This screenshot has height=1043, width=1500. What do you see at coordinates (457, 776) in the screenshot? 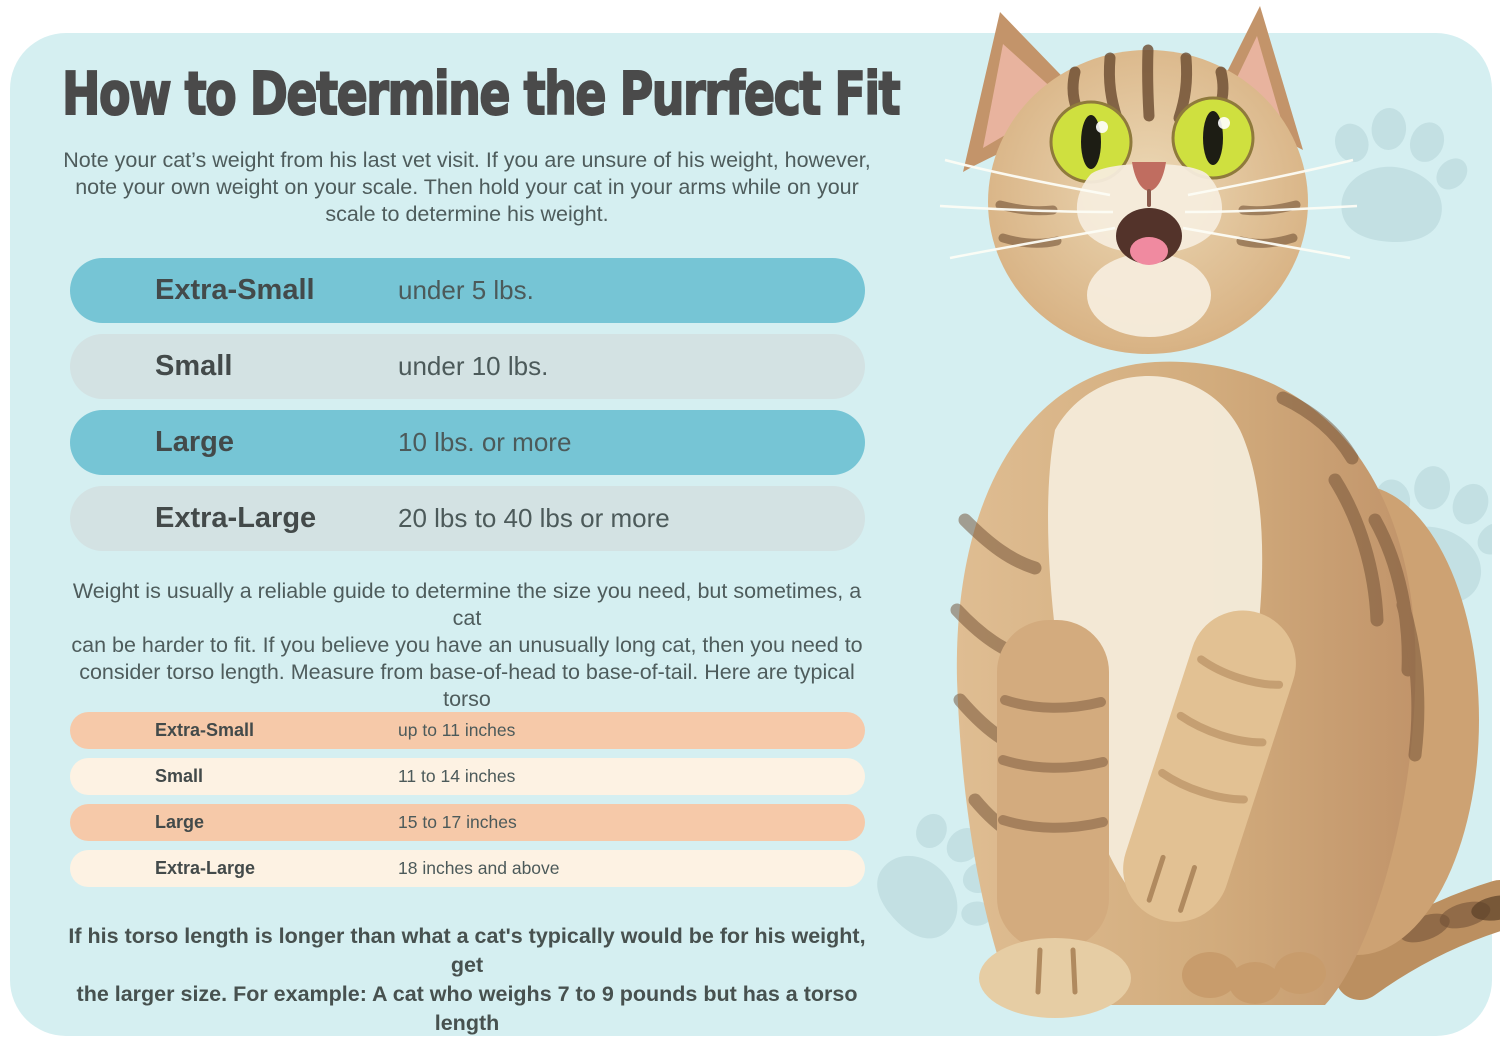
I see `size-value: 11 to 14 inches` at bounding box center [457, 776].